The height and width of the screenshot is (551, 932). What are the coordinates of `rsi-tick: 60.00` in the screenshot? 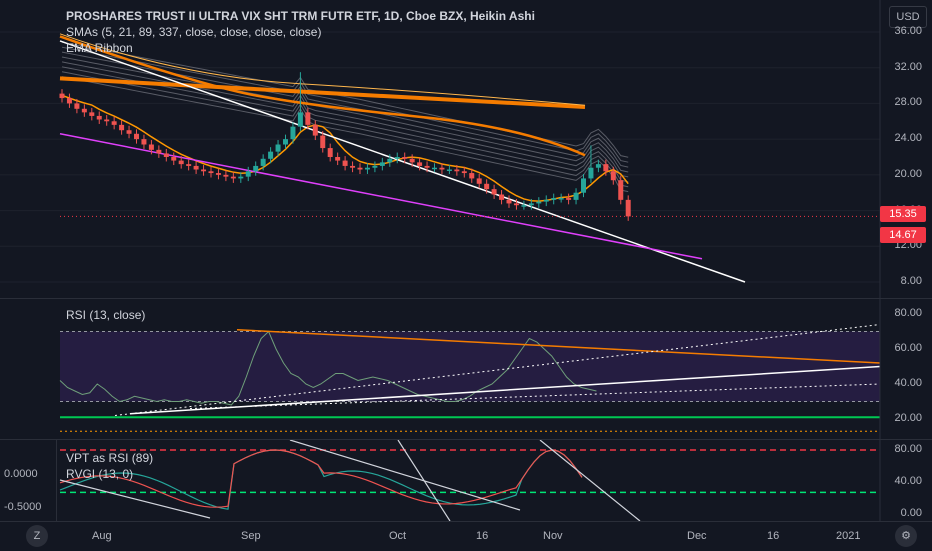 It's located at (908, 348).